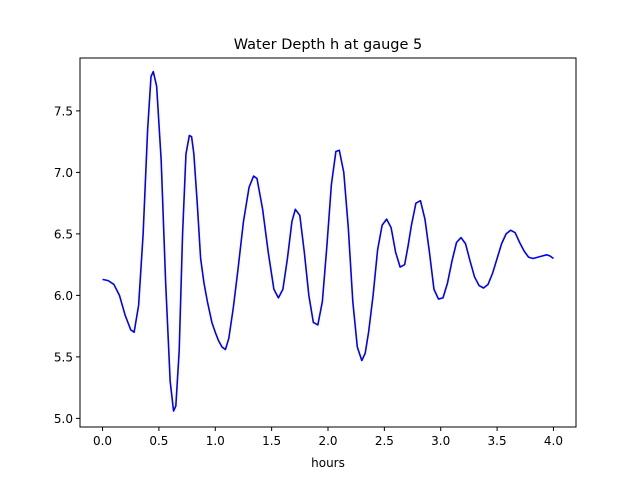 The width and height of the screenshot is (640, 480). What do you see at coordinates (63, 111) in the screenshot?
I see `y-tick-label: 7.5` at bounding box center [63, 111].